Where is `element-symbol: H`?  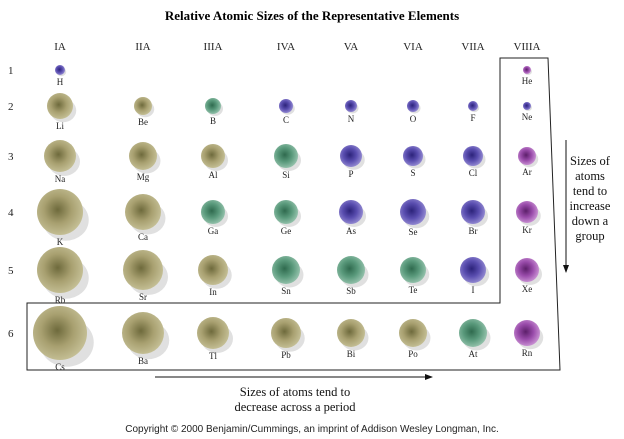
element-symbol: H is located at coordinates (60, 82).